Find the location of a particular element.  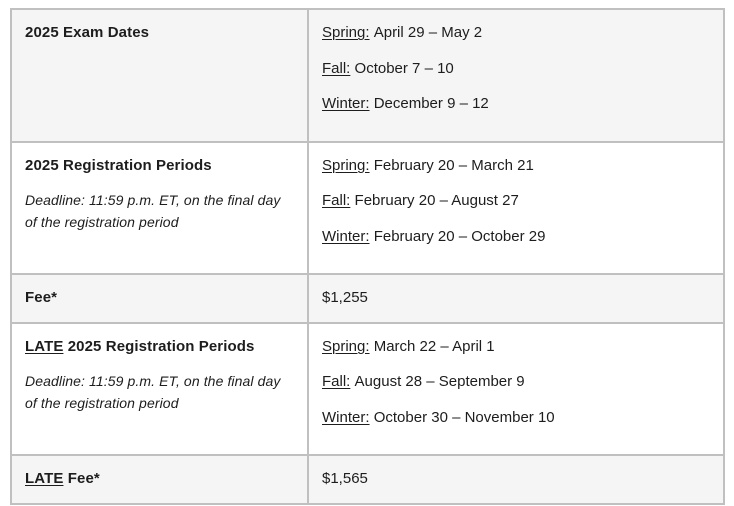

row-fee: Fee* $1,255 is located at coordinates (367, 298).